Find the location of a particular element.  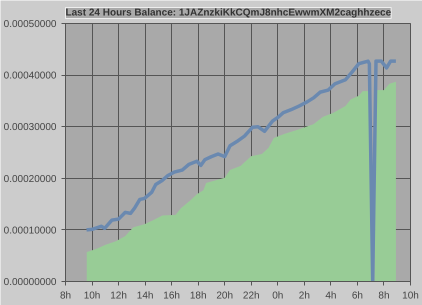

y-tick-label: 0.00020000 is located at coordinates (30, 179).